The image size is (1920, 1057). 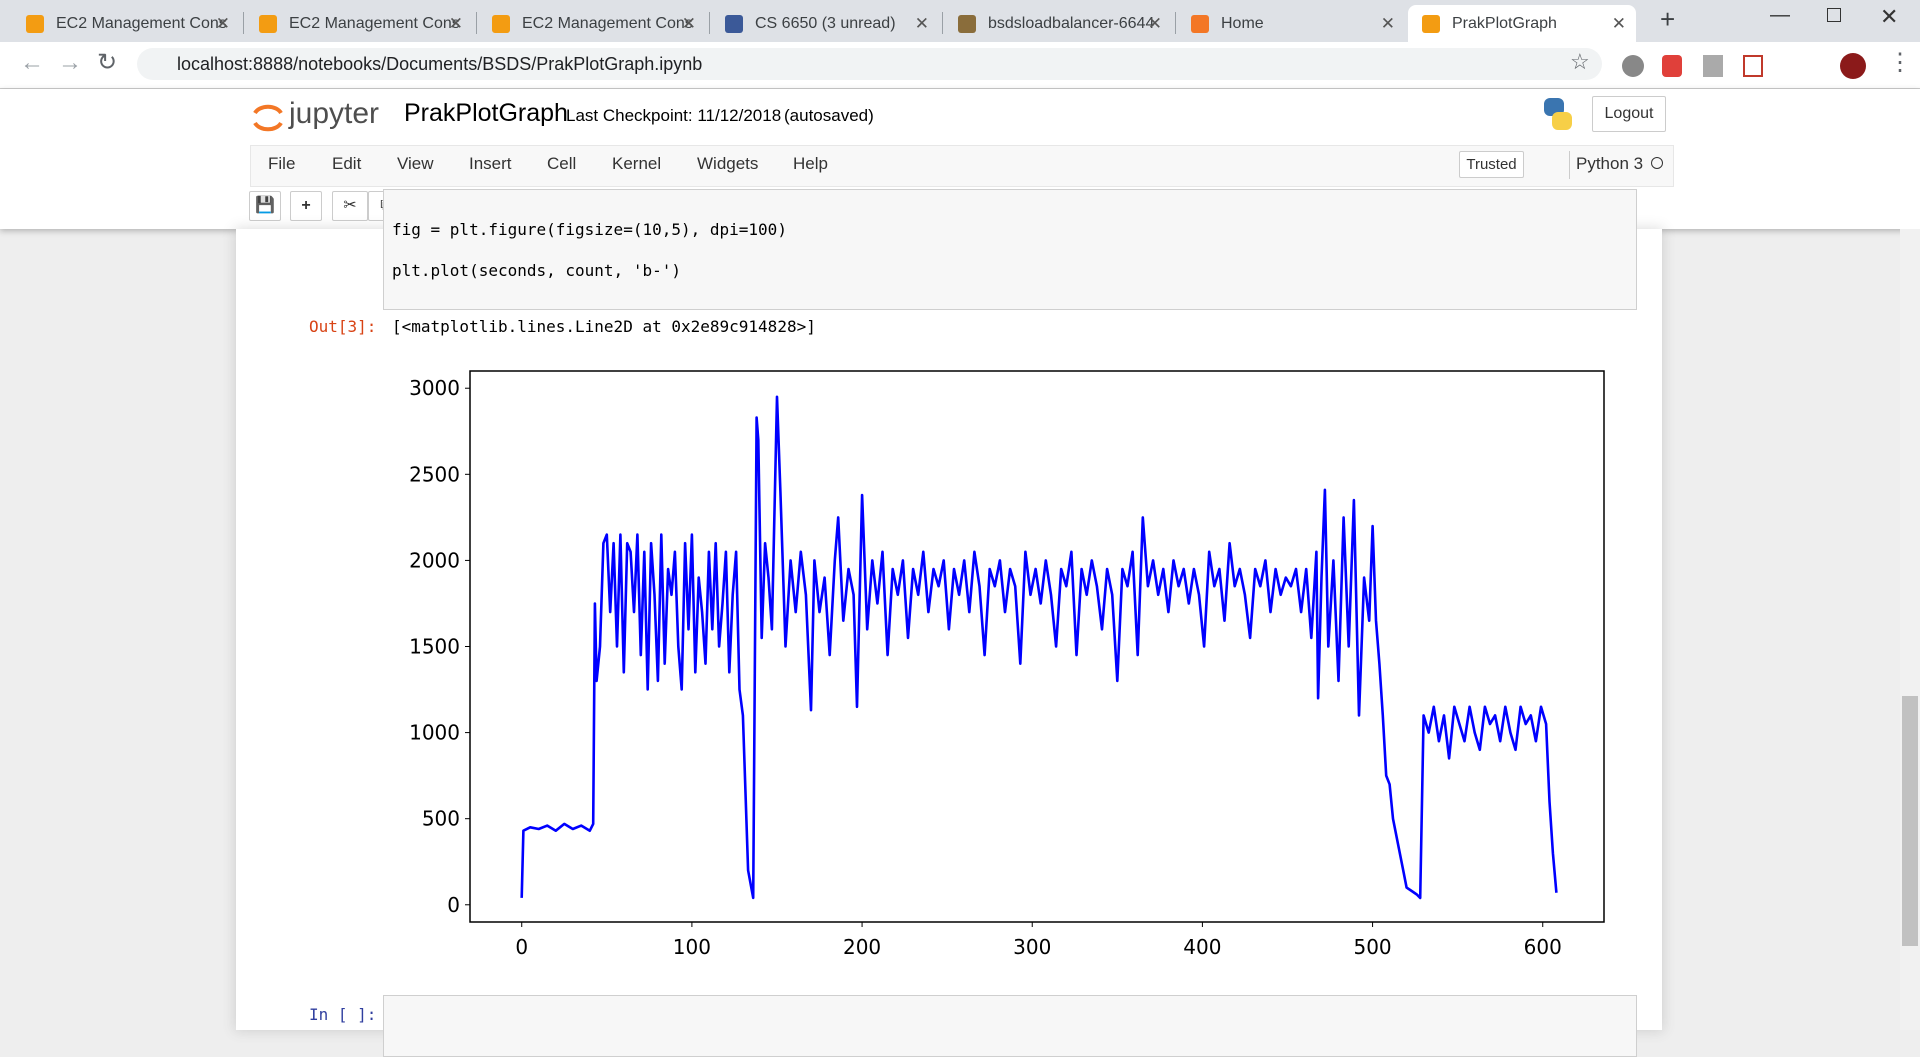 I want to click on cut-button: ✂, so click(x=350, y=206).